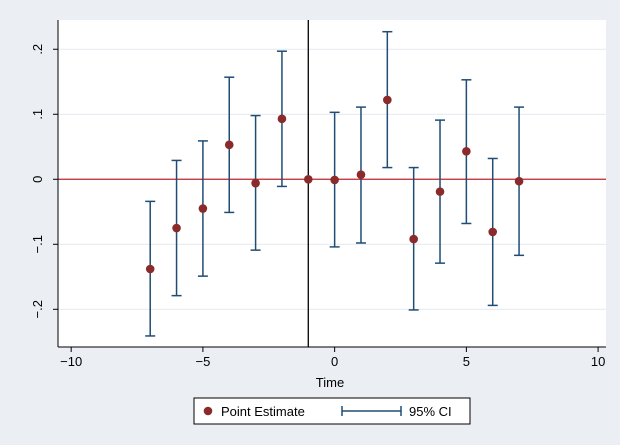  What do you see at coordinates (330, 382) in the screenshot?
I see `x-axis-label: Time` at bounding box center [330, 382].